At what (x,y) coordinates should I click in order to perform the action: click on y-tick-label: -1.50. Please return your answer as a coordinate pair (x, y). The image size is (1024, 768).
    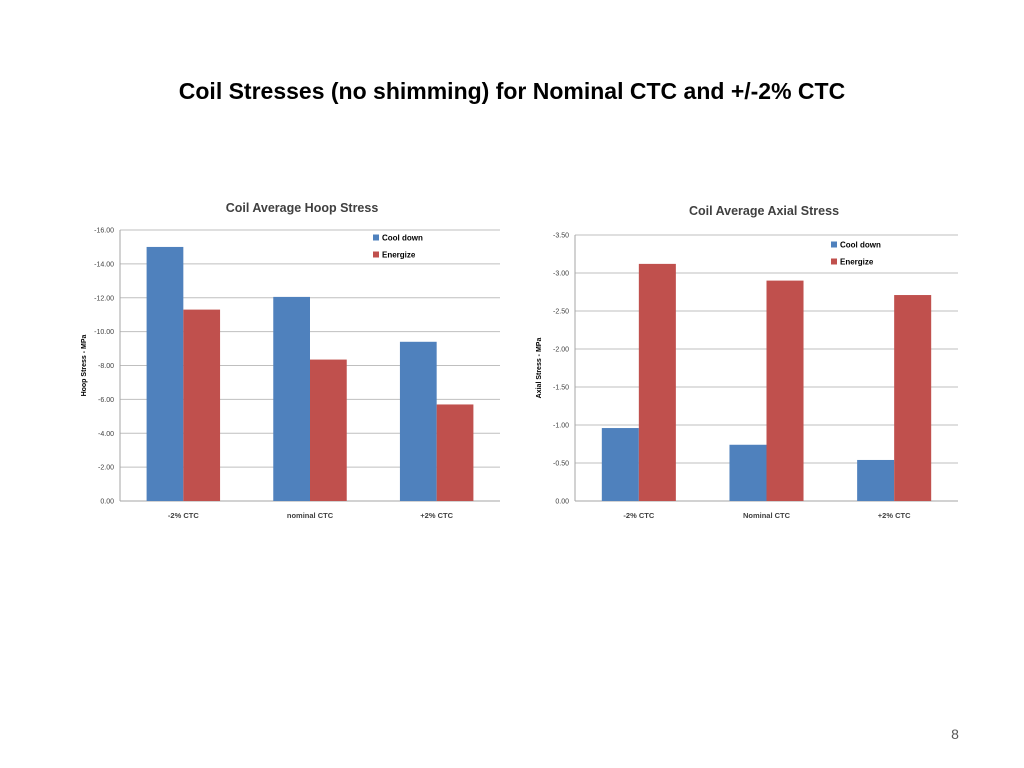
    Looking at the image, I should click on (561, 388).